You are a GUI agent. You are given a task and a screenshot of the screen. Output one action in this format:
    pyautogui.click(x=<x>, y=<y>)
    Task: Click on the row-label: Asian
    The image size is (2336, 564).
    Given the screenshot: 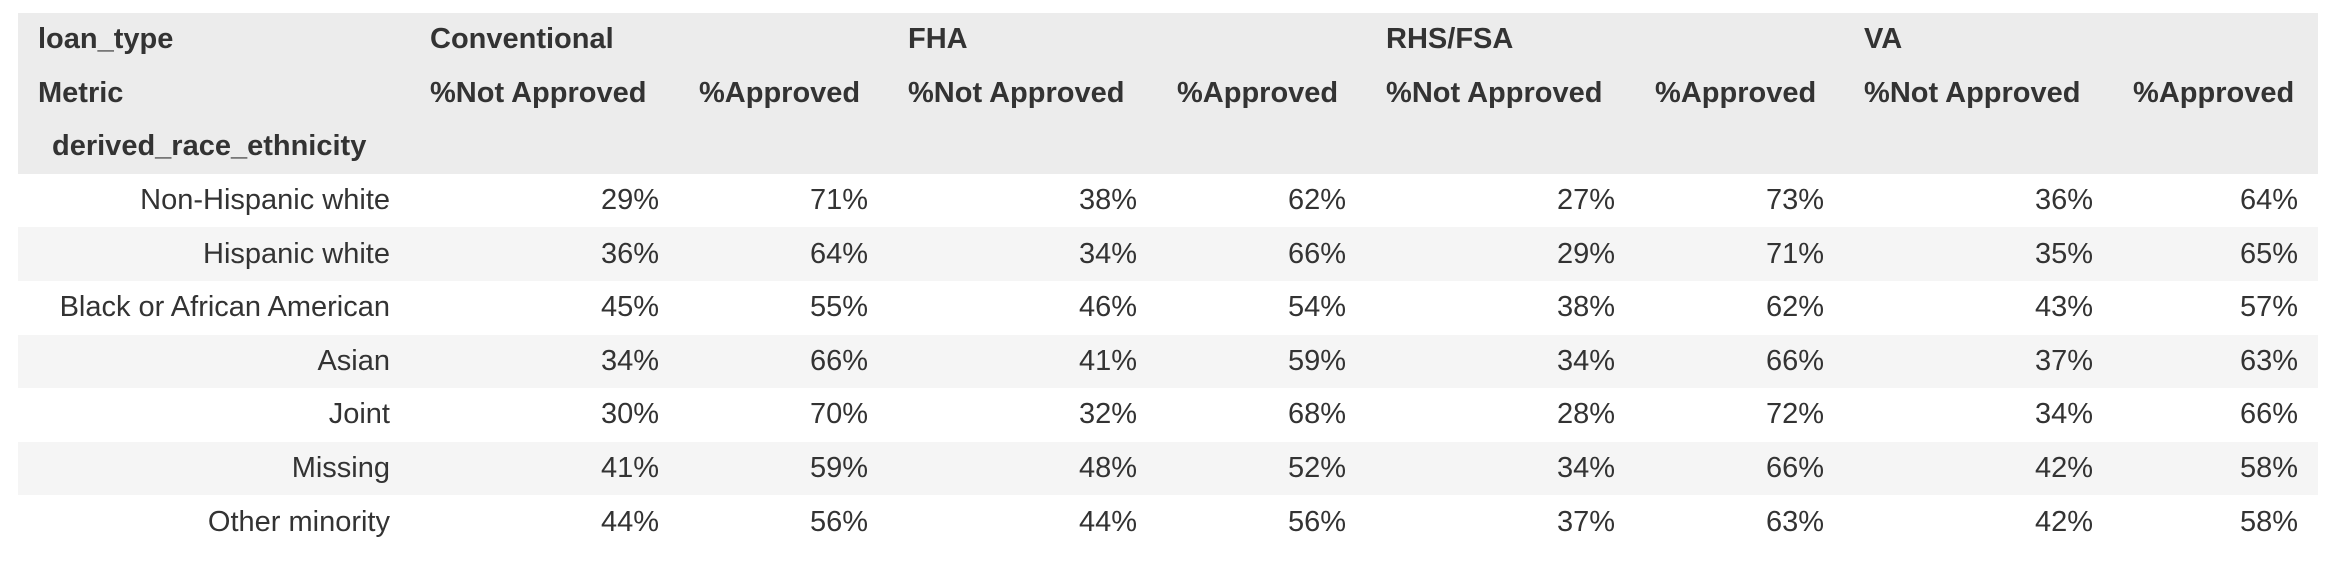 What is the action you would take?
    pyautogui.click(x=353, y=360)
    